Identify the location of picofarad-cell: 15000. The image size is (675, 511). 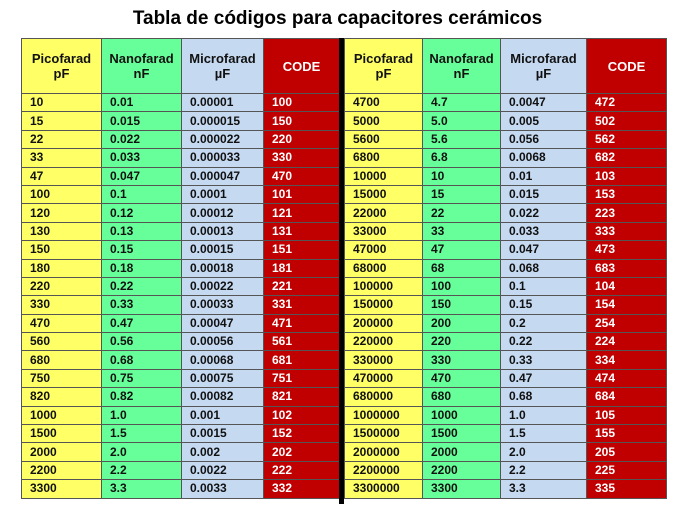
(383, 194).